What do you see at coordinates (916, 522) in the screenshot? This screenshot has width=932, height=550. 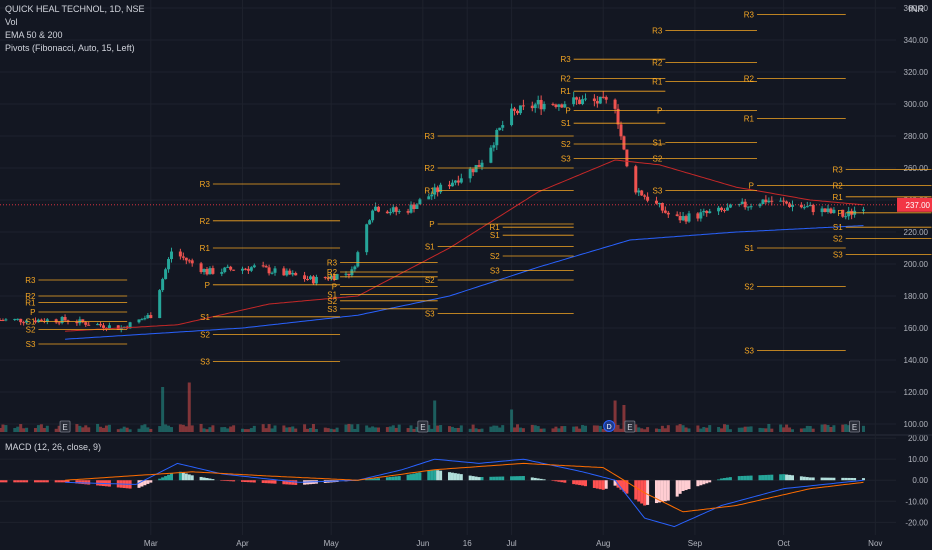 I see `macd-tick-label: -20.00` at bounding box center [916, 522].